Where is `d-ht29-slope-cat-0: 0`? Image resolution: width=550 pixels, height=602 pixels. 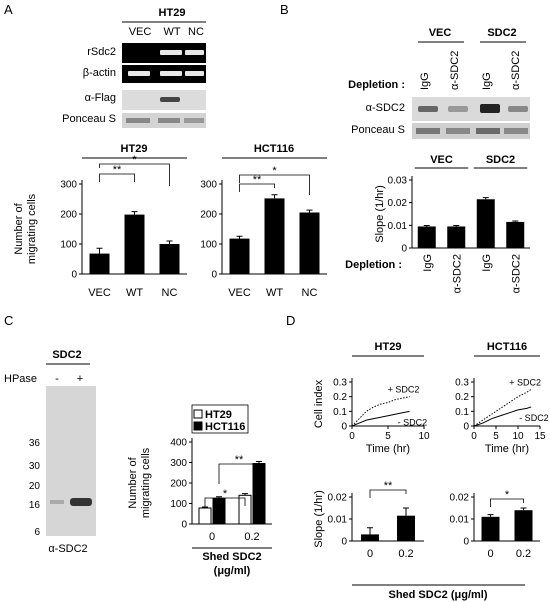
d-ht29-slope-cat-0: 0 is located at coordinates (370, 554).